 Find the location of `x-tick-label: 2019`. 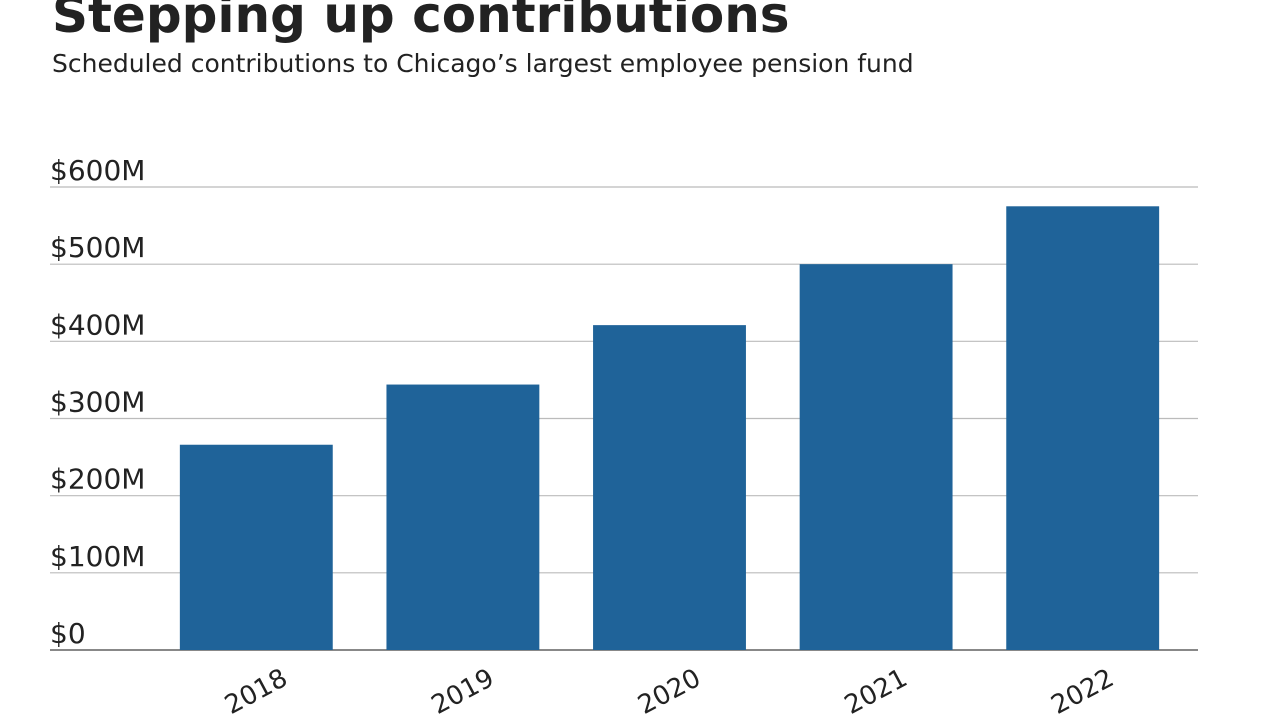

x-tick-label: 2019 is located at coordinates (463, 691).